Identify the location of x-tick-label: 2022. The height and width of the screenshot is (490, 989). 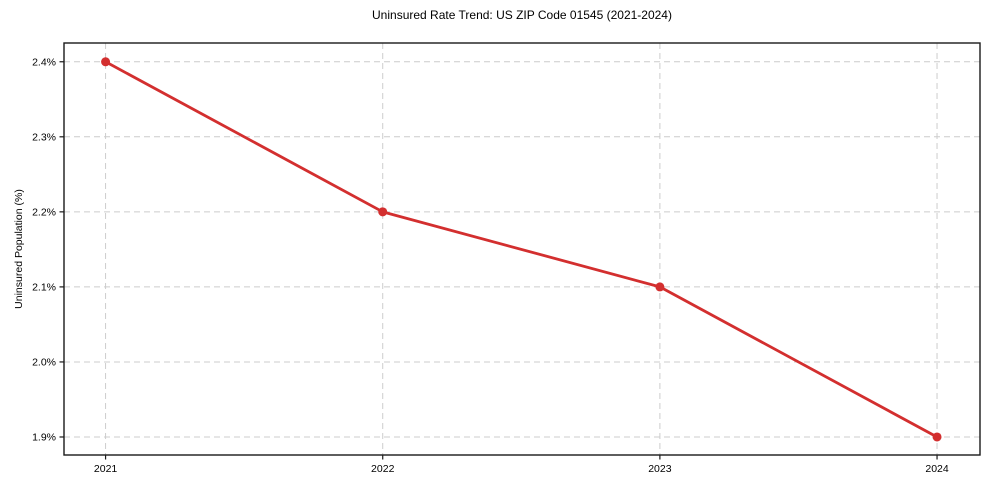
(383, 469).